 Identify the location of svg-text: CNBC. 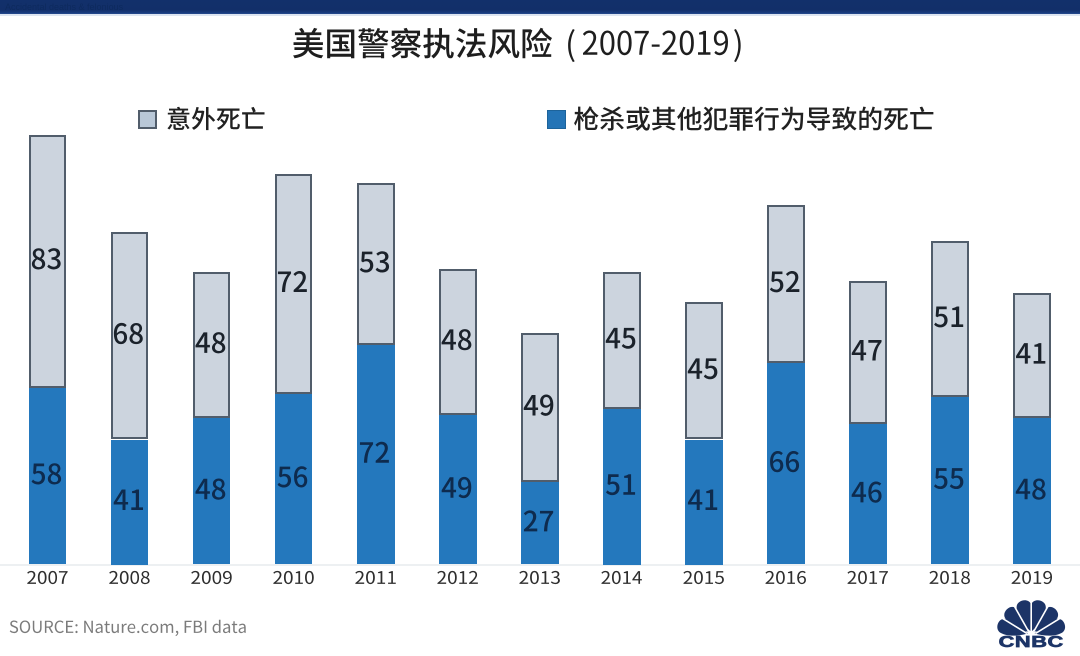
(1031, 642).